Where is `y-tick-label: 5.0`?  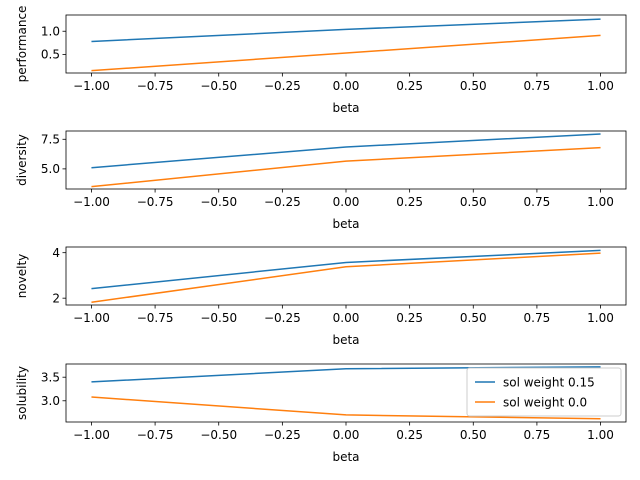
y-tick-label: 5.0 is located at coordinates (50, 169).